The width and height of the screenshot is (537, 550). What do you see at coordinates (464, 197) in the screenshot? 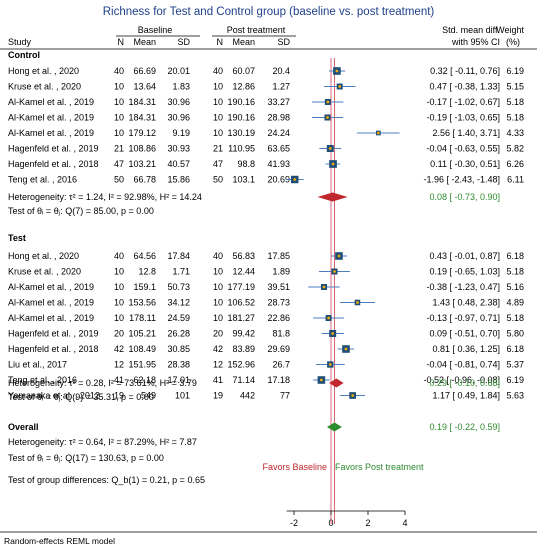
I see `group-pooled-ci: 0.08 [ -0.73, 0.90]` at bounding box center [464, 197].